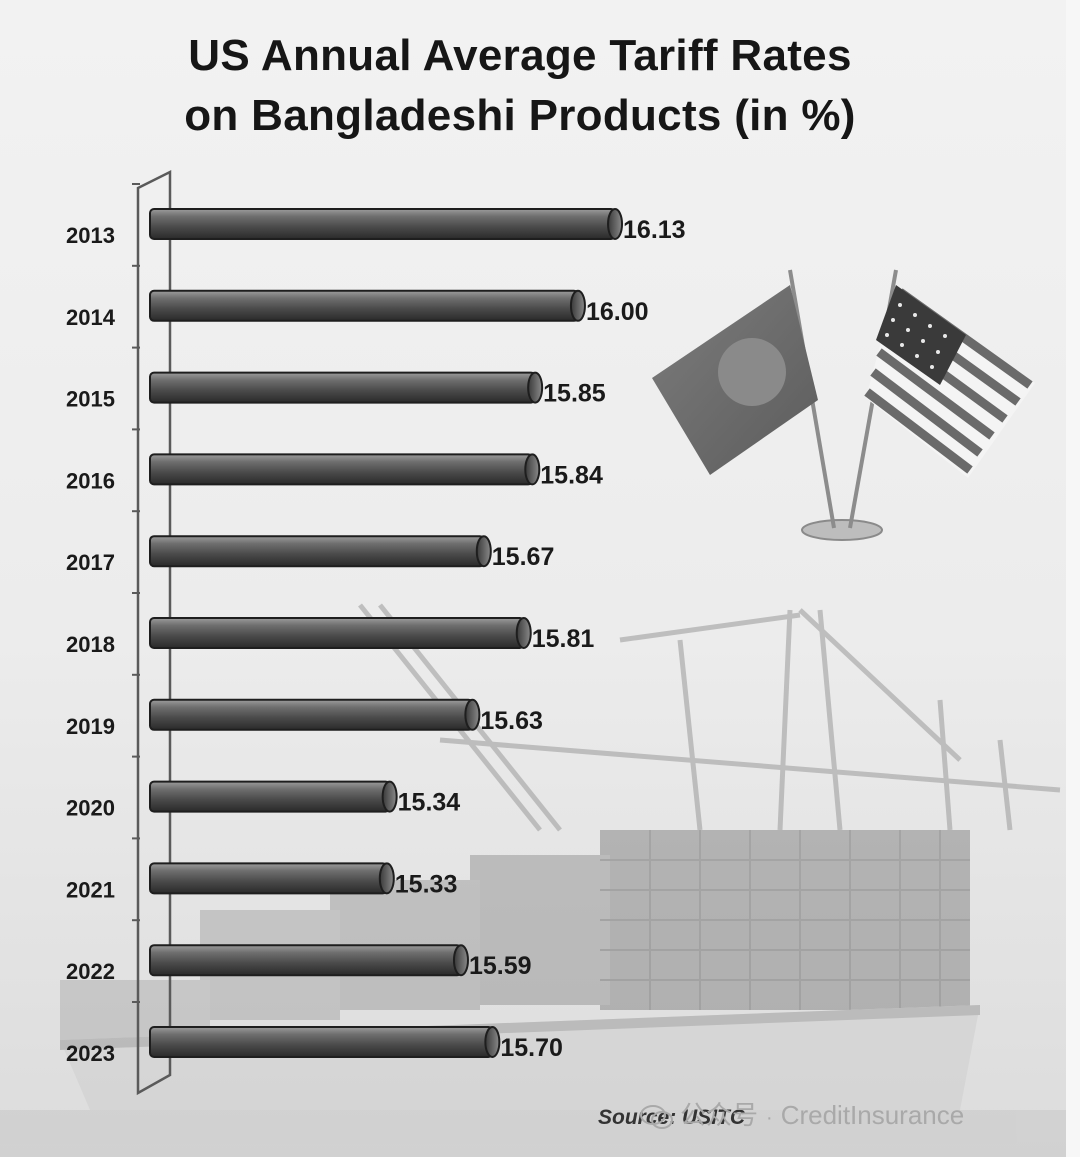 The height and width of the screenshot is (1157, 1080). I want to click on category-label: 2013, so click(90, 235).